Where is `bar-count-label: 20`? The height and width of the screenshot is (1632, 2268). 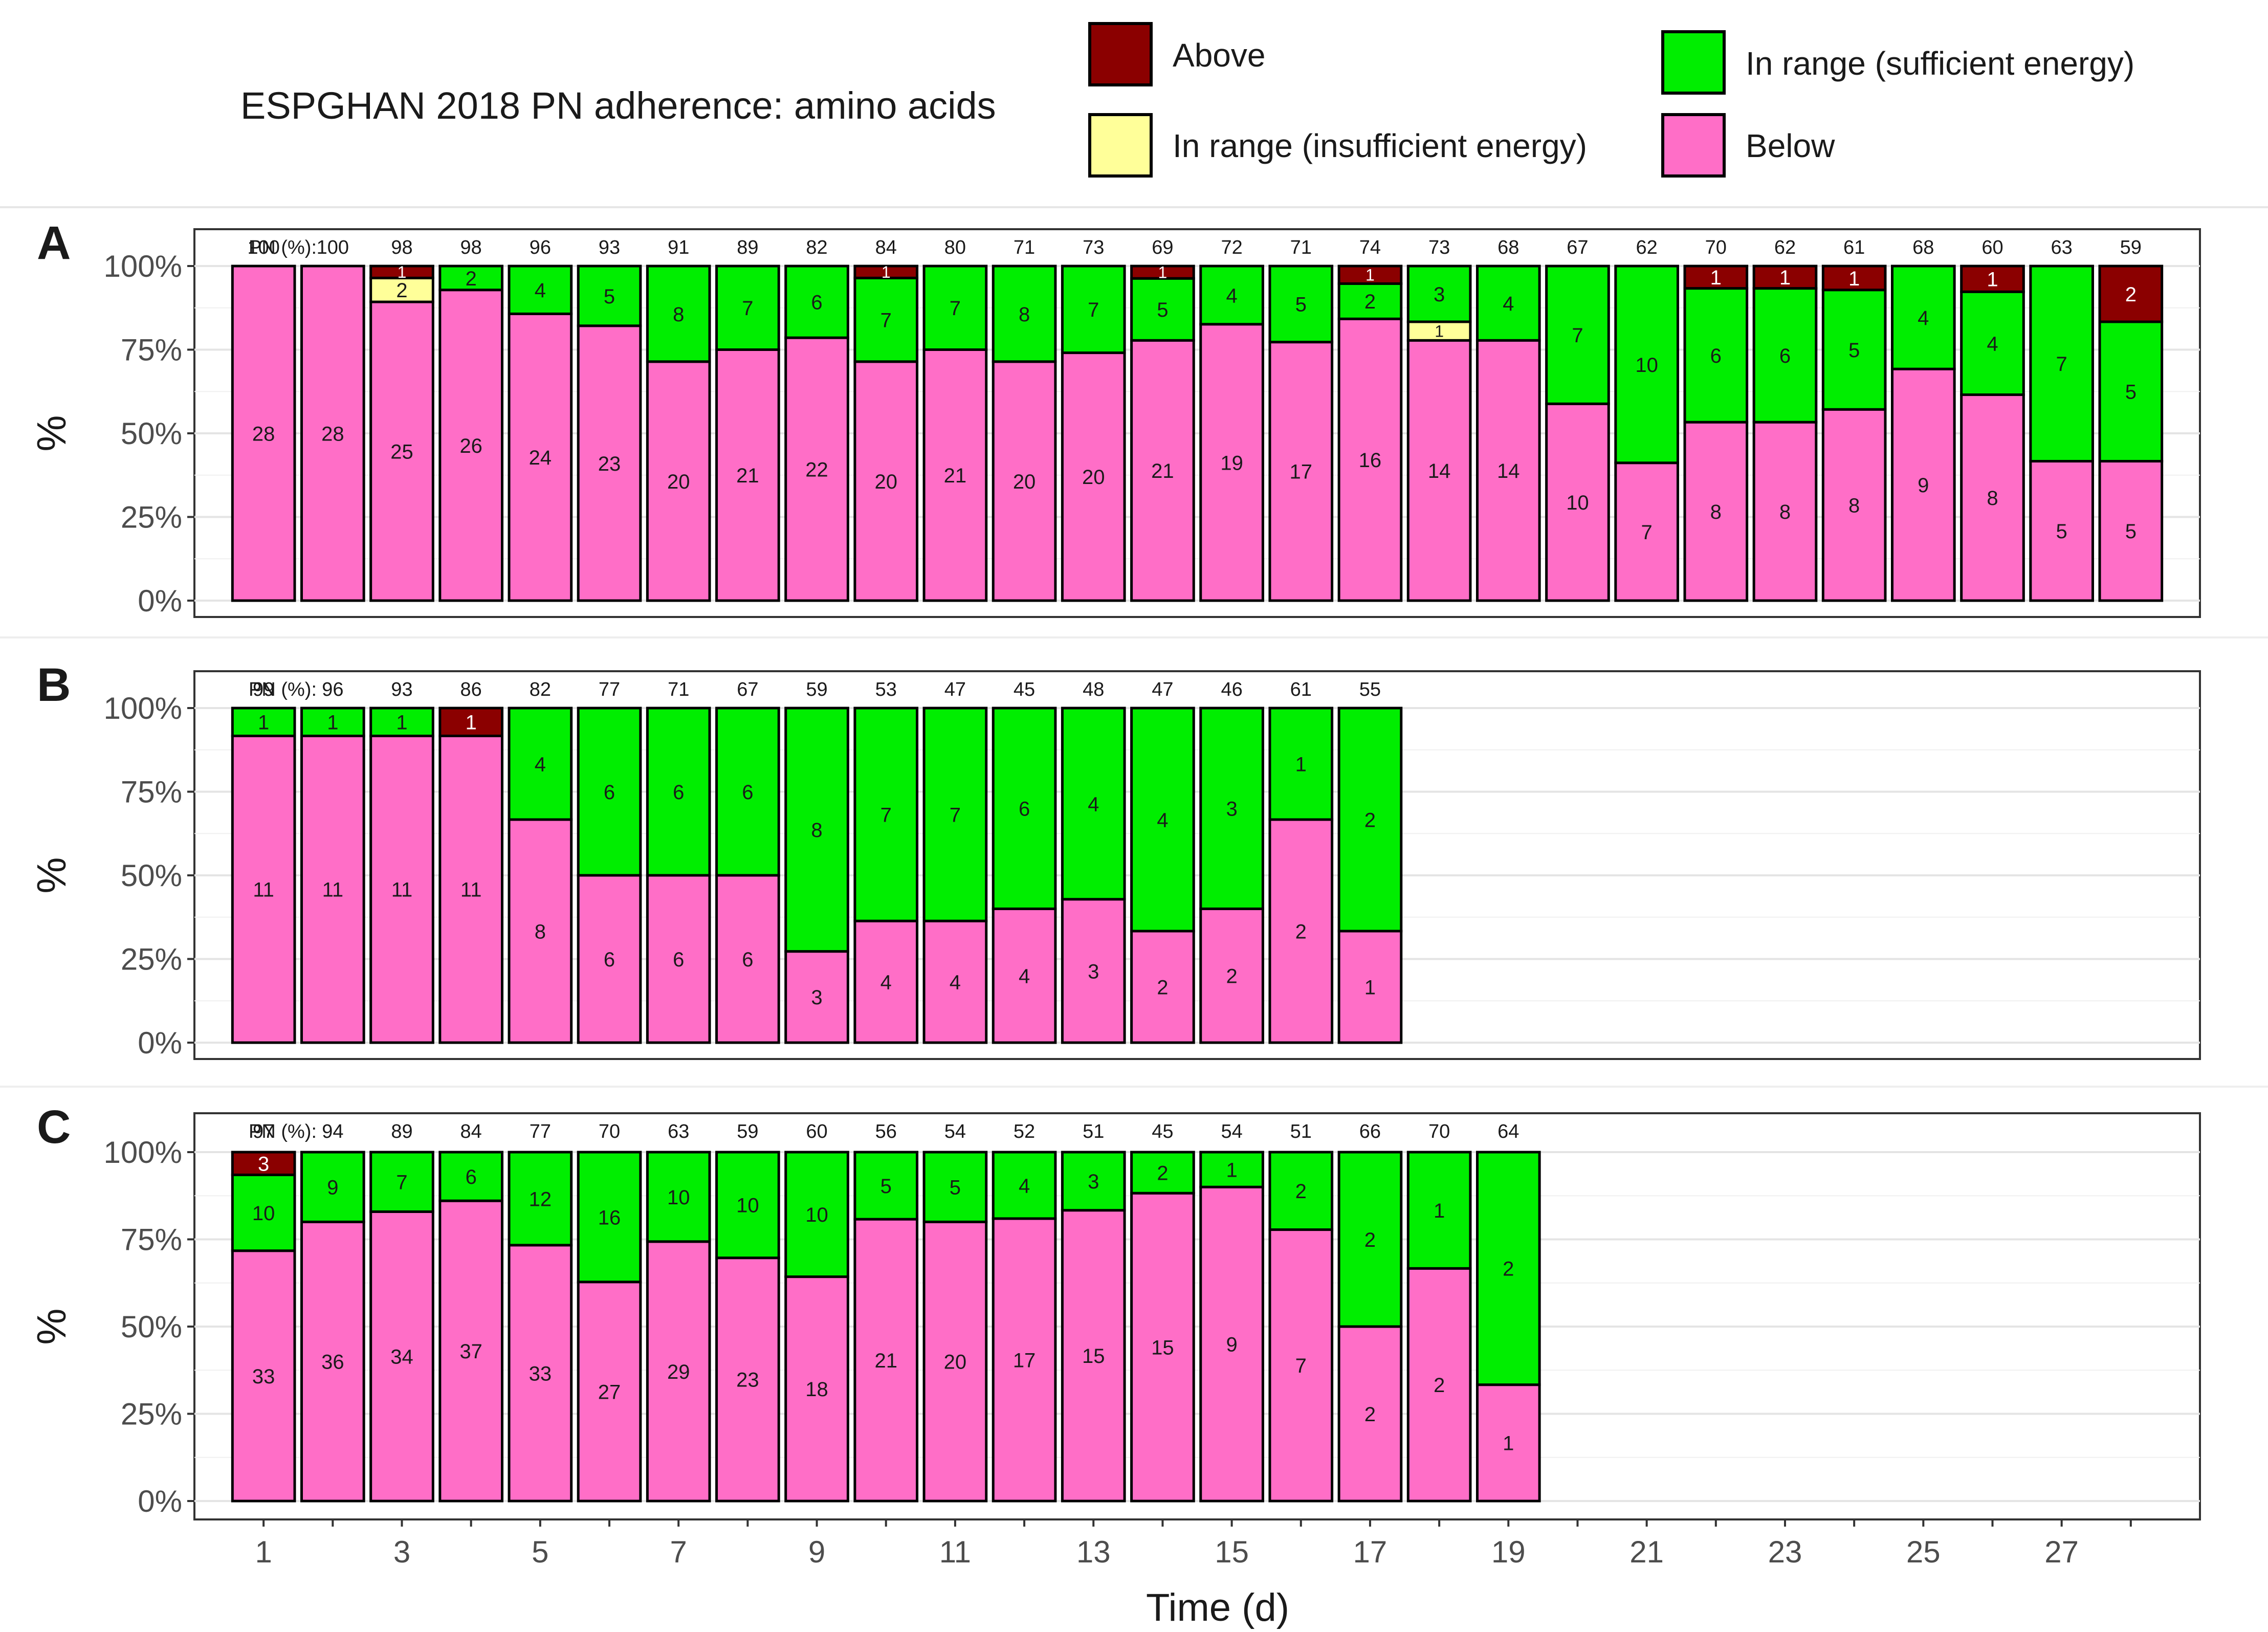
bar-count-label: 20 is located at coordinates (679, 482).